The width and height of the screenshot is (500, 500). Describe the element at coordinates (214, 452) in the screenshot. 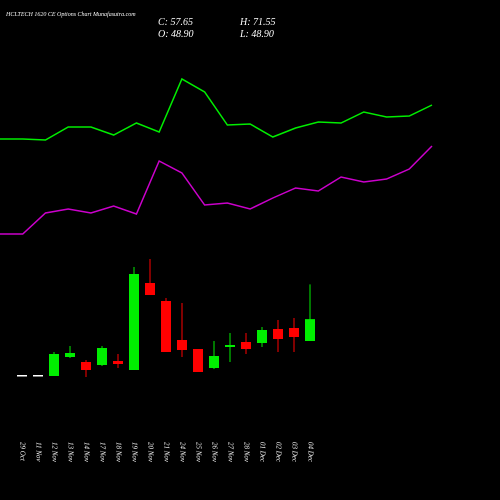

I see `x-tick-label: 26 Nov` at that location.